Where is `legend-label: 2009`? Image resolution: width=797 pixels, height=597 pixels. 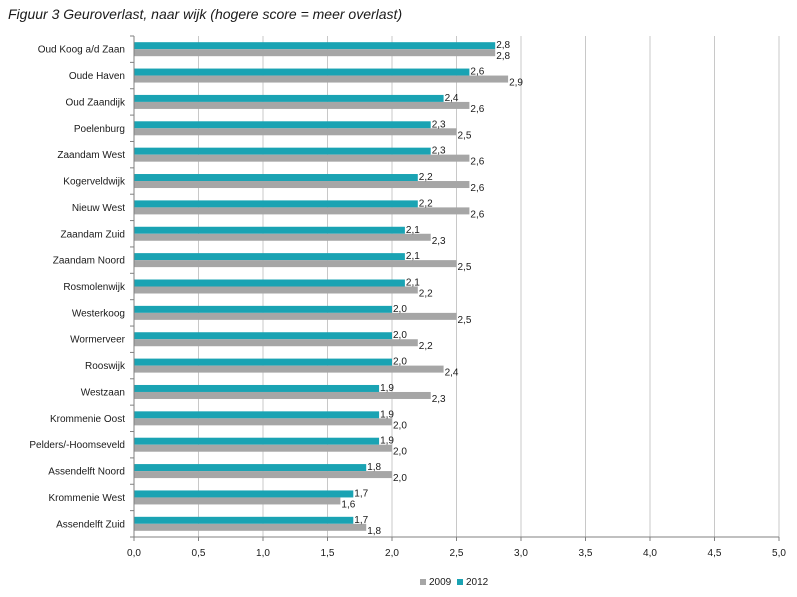
legend-label: 2009 is located at coordinates (440, 582).